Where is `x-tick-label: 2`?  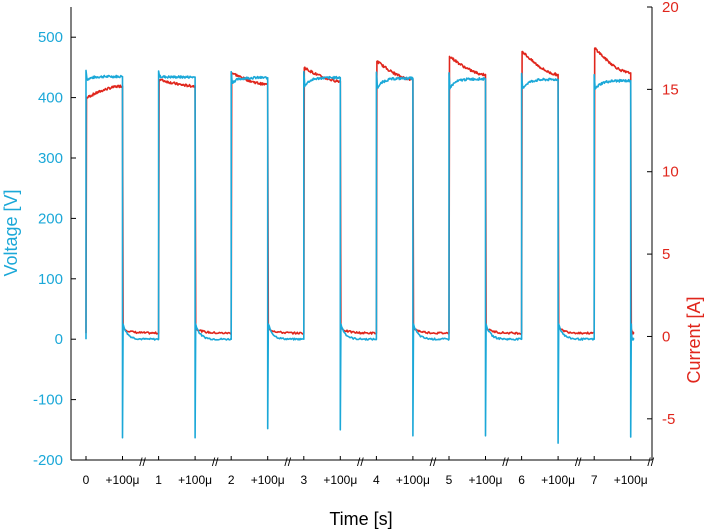 x-tick-label: 2 is located at coordinates (231, 480).